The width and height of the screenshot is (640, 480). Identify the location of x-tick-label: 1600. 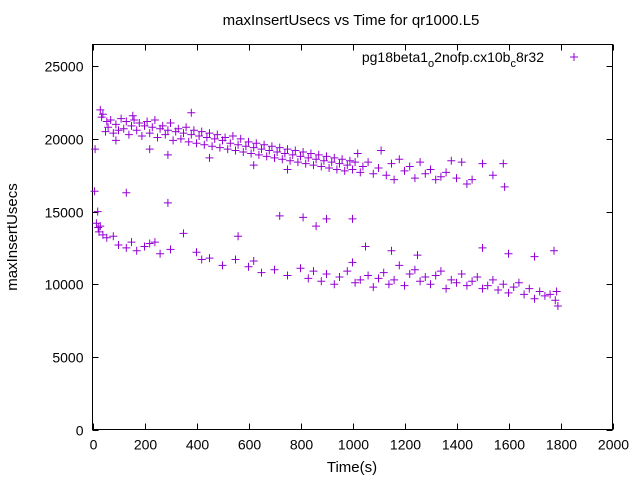
(509, 445).